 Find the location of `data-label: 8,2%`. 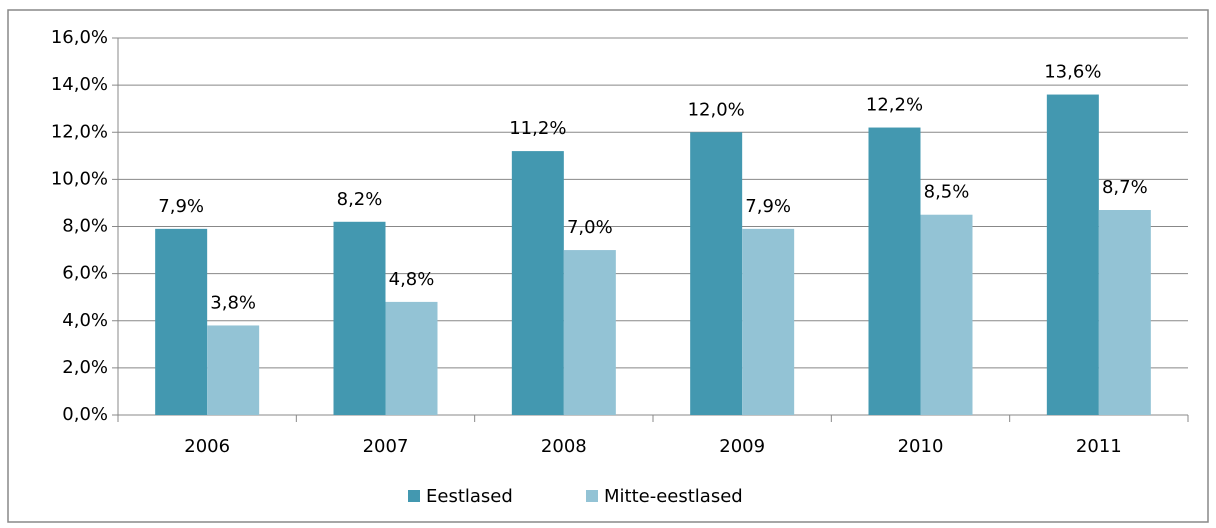

data-label: 8,2% is located at coordinates (360, 199).